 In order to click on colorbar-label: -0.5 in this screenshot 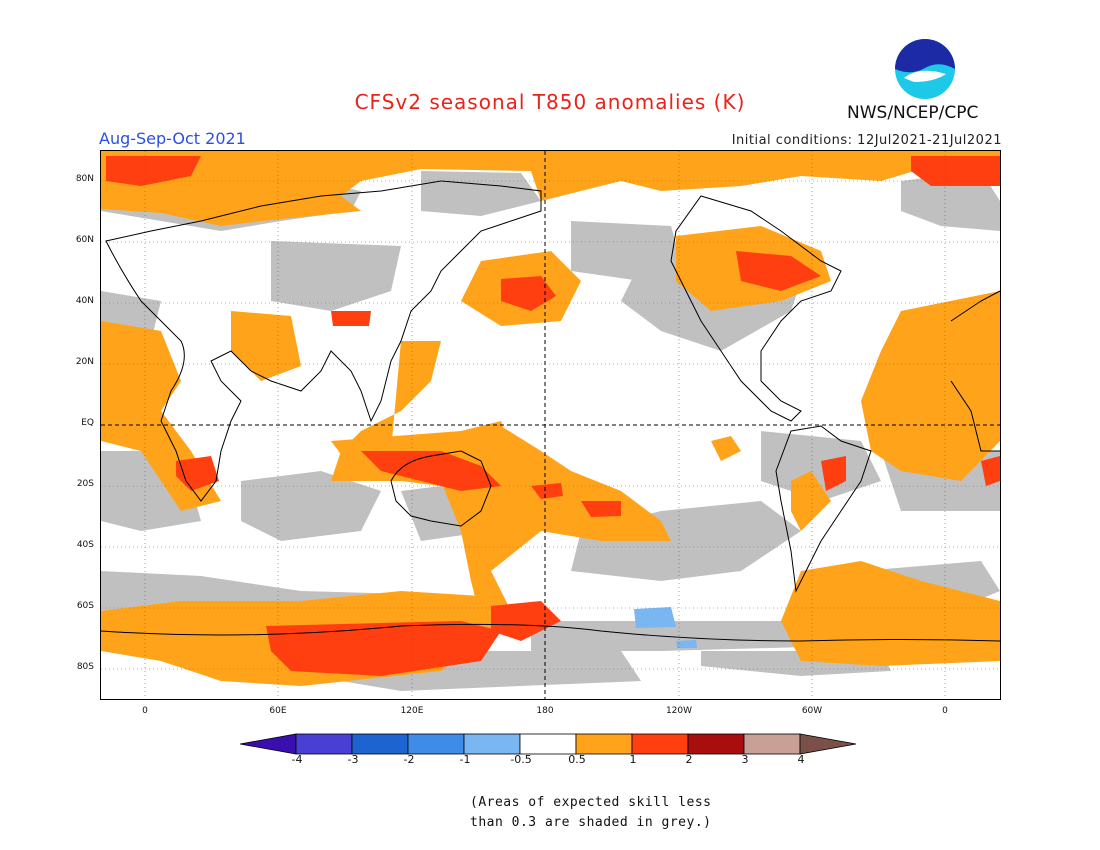, I will do `click(521, 759)`.